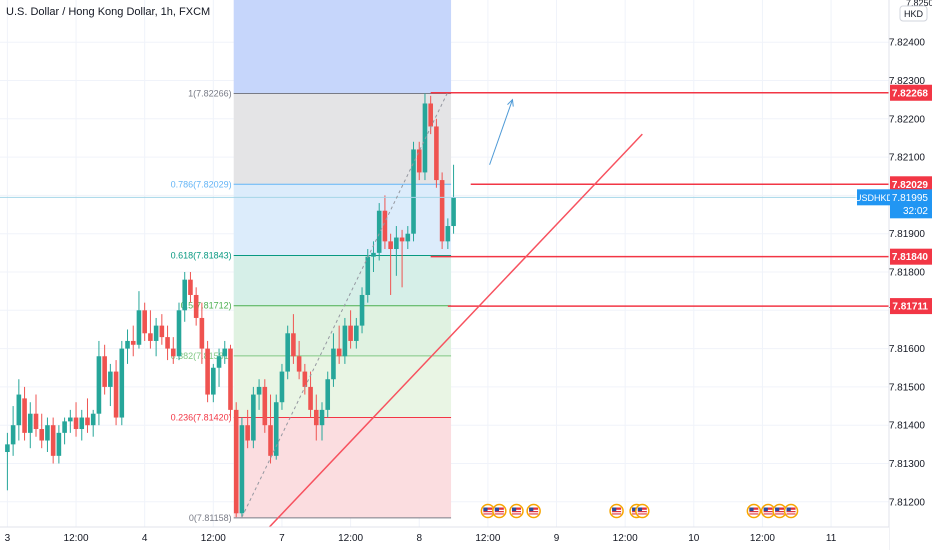  Describe the element at coordinates (874, 198) in the screenshot. I see `ticker-label: USDHKD` at that location.